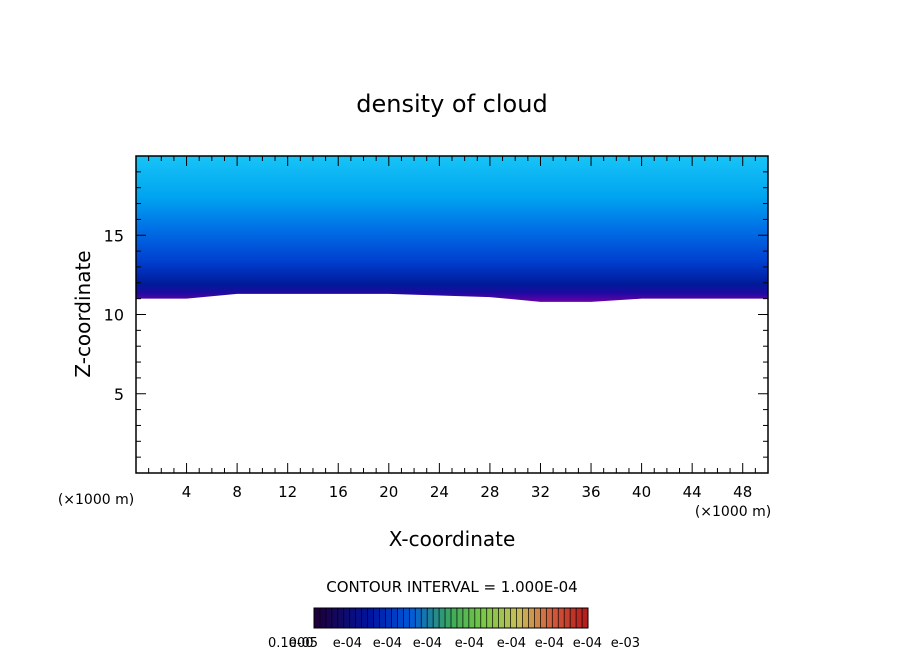 The image size is (904, 654). Describe the element at coordinates (114, 315) in the screenshot. I see `y-tick-label: 10` at that location.